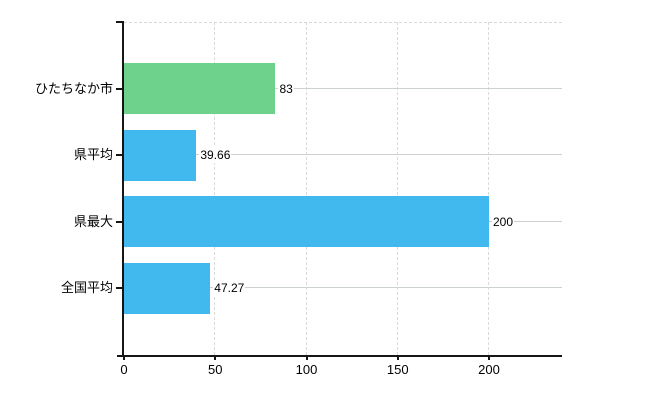  I want to click on value-label: 39.66, so click(215, 155).